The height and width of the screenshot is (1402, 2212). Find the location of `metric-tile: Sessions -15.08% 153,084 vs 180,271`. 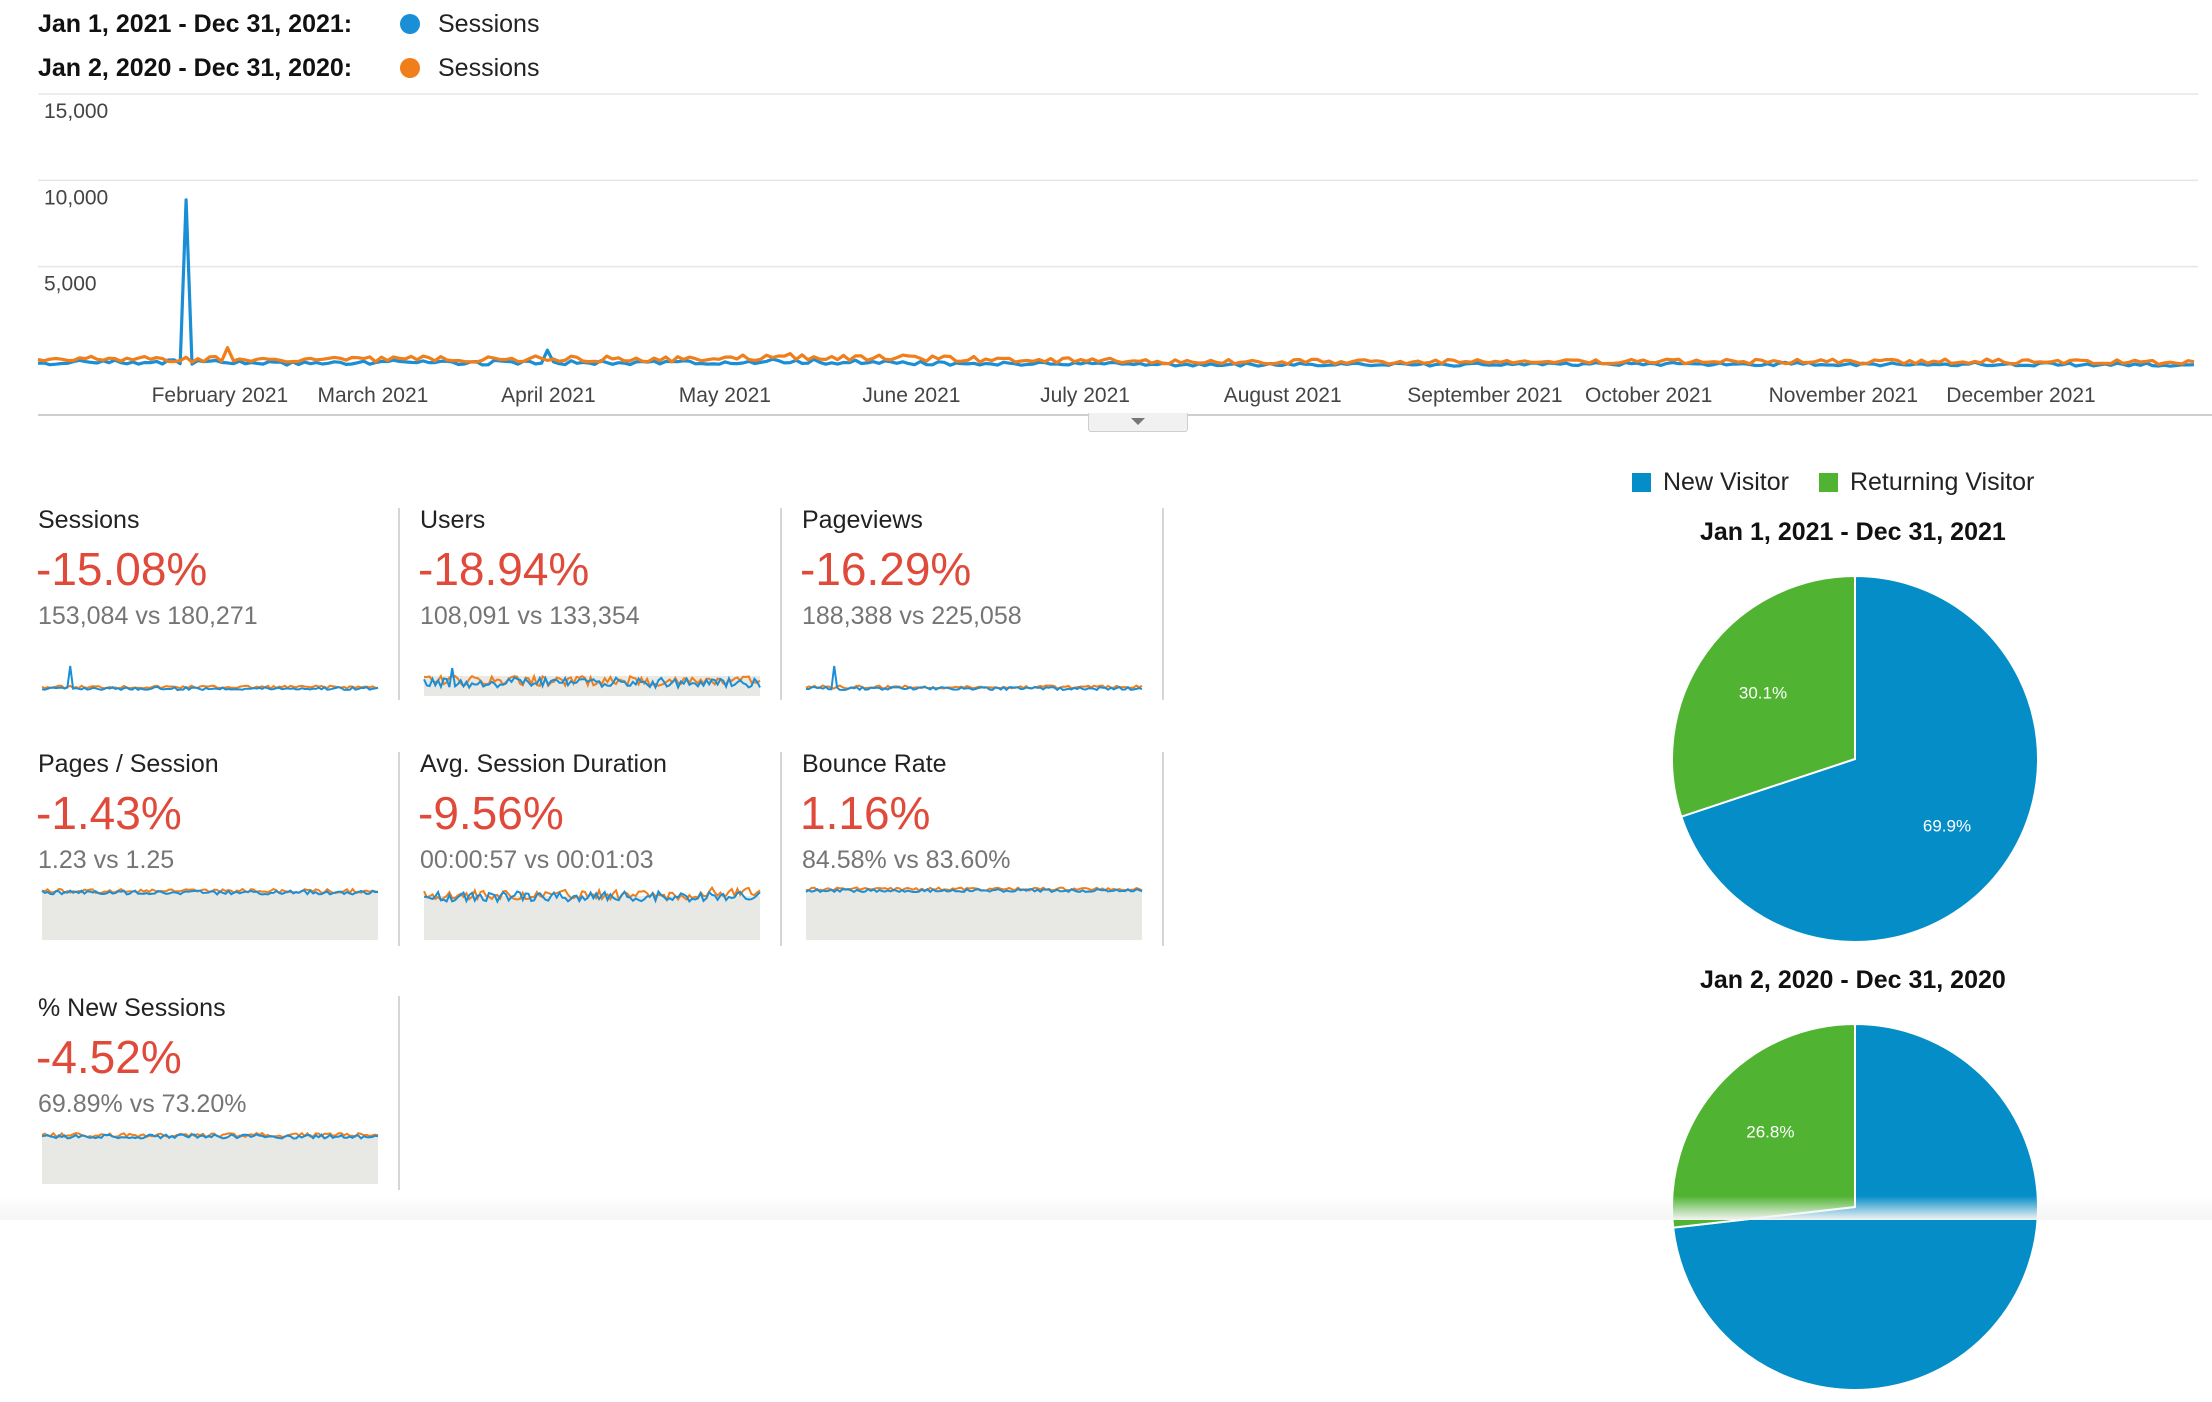

metric-tile: Sessions -15.08% 153,084 vs 180,271 is located at coordinates (227, 606).